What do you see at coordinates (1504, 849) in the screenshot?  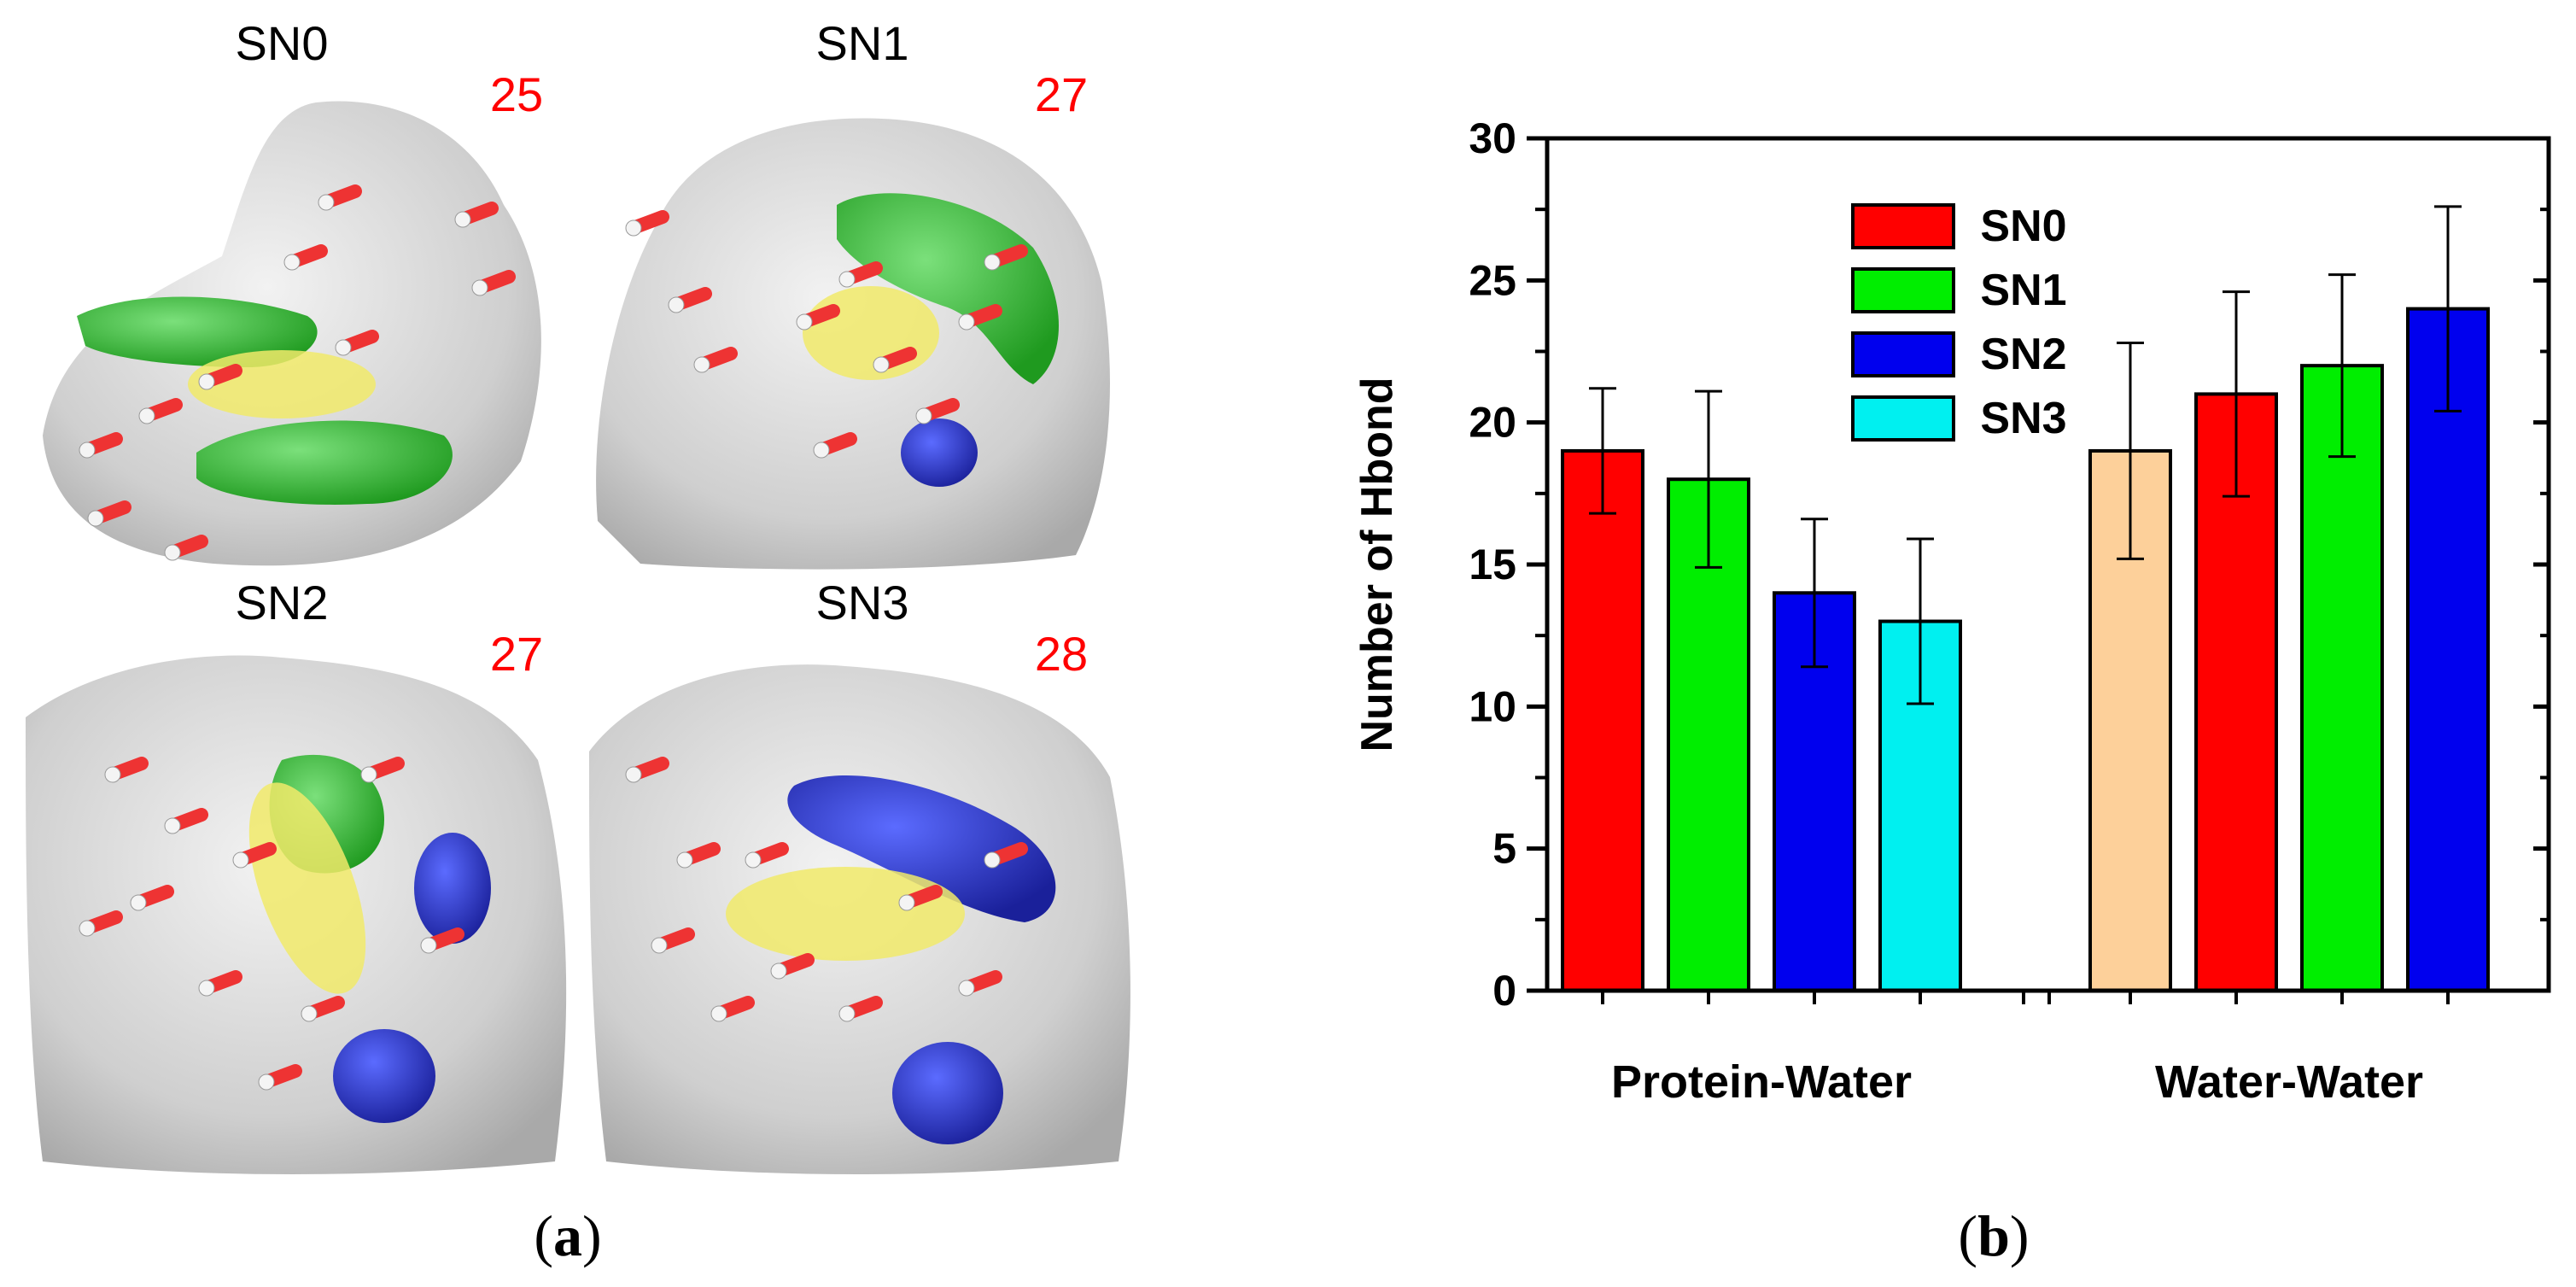 I see `y-tick-label: 5` at bounding box center [1504, 849].